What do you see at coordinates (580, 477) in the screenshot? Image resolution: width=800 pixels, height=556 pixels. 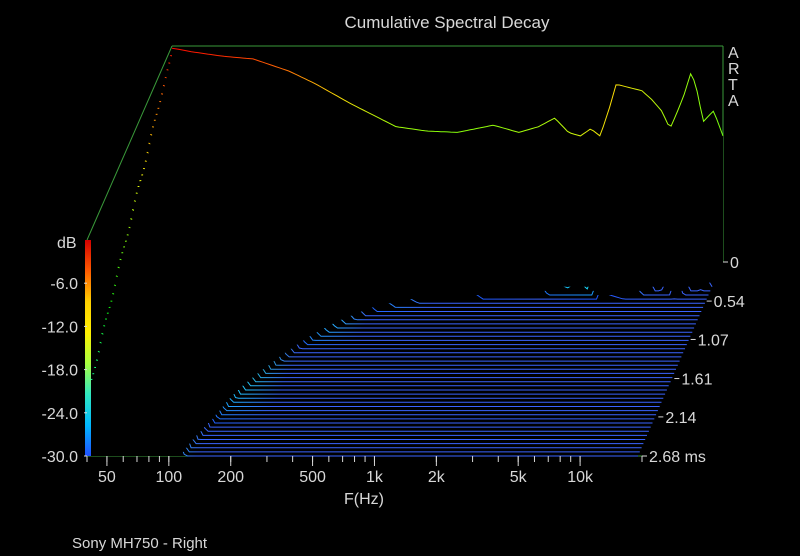 I see `frequency-tick-label: 10k` at bounding box center [580, 477].